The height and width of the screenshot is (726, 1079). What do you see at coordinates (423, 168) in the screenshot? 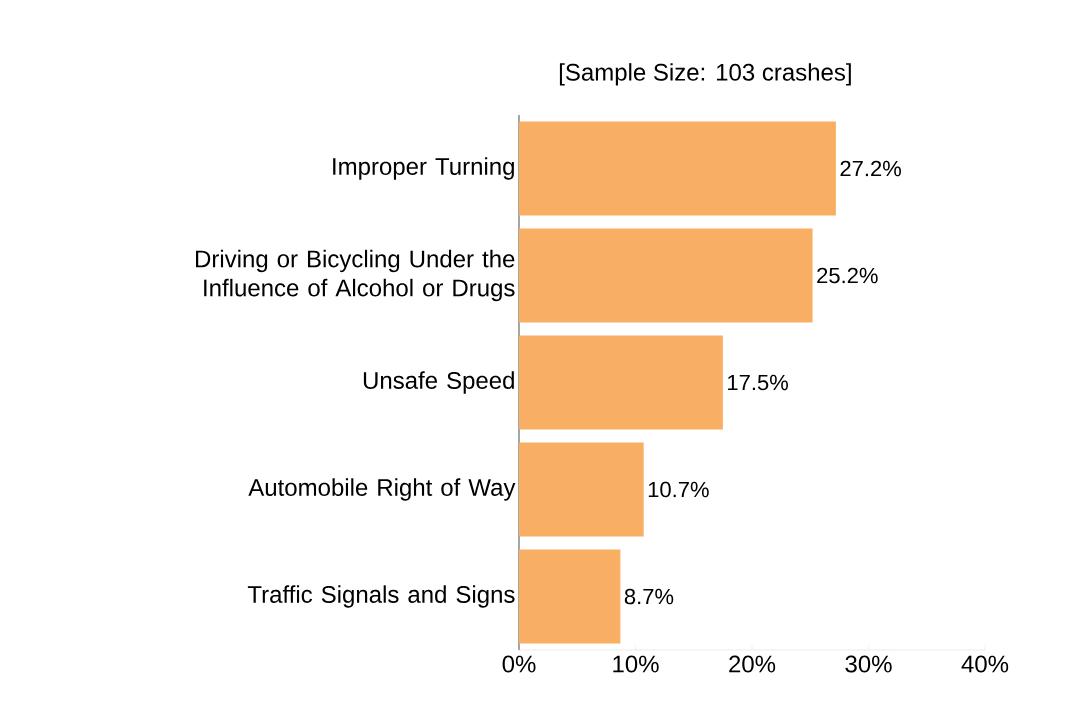
I see `y-tick-label: Improper Turning` at bounding box center [423, 168].